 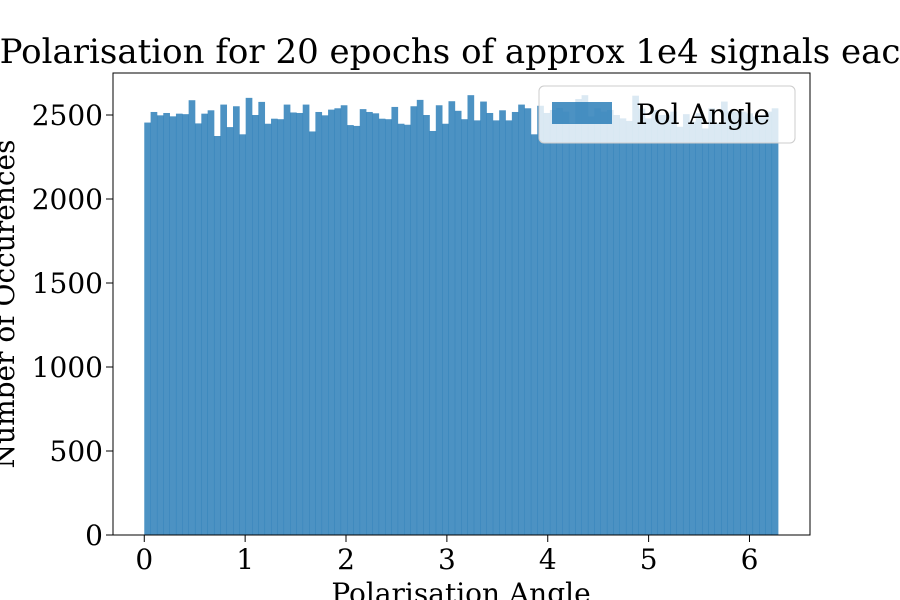 What do you see at coordinates (67, 199) in the screenshot?
I see `y-tick-label: 2000` at bounding box center [67, 199].